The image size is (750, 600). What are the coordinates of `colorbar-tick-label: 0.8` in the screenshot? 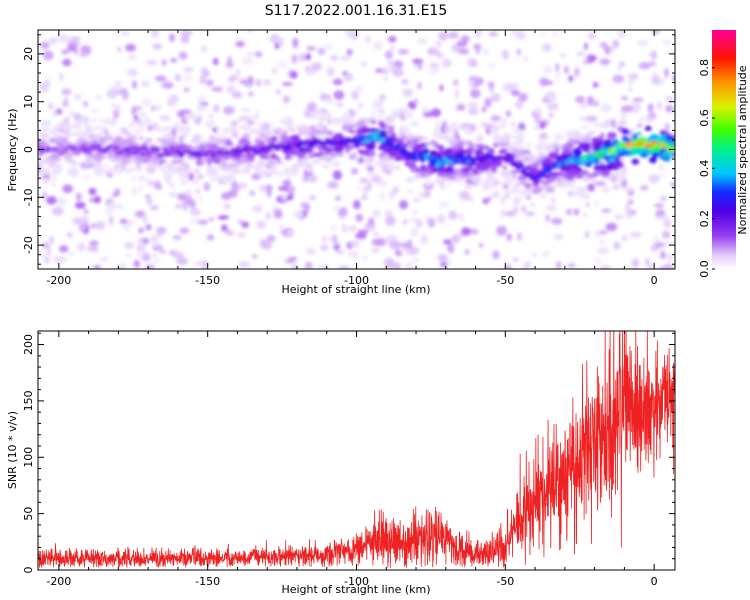 It's located at (704, 68).